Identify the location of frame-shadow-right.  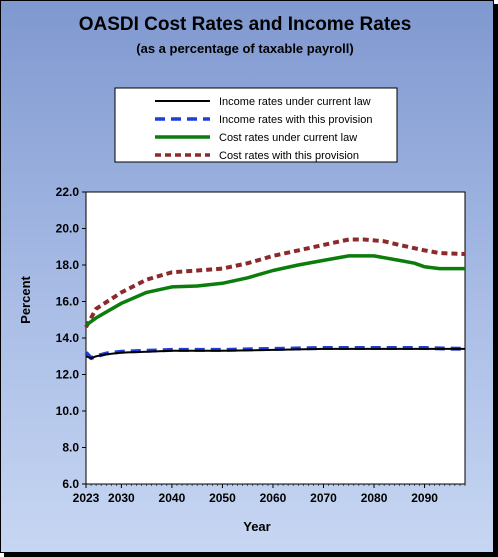
(496, 280).